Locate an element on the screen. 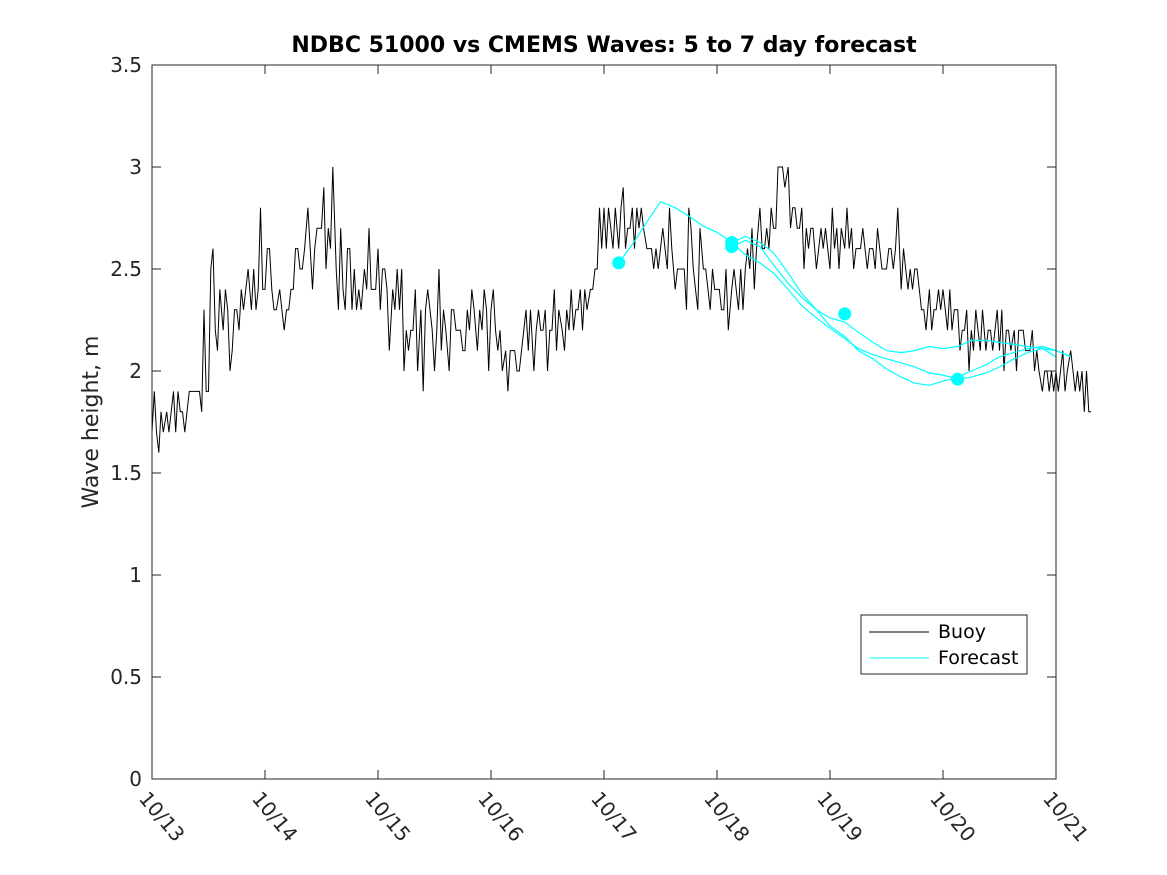 This screenshot has width=1167, height=875. x-tick-label: 10/20 is located at coordinates (952, 817).